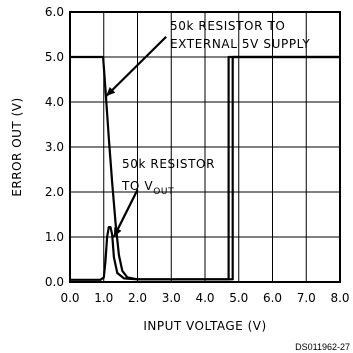  I want to click on x-tick-label: 5.0, so click(238, 298).